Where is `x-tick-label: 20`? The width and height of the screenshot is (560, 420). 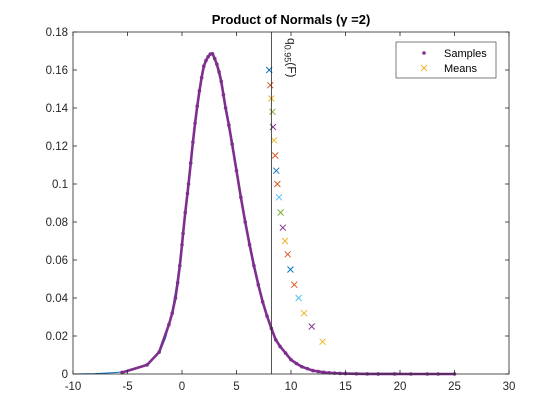 x-tick-label: 20 is located at coordinates (400, 387).